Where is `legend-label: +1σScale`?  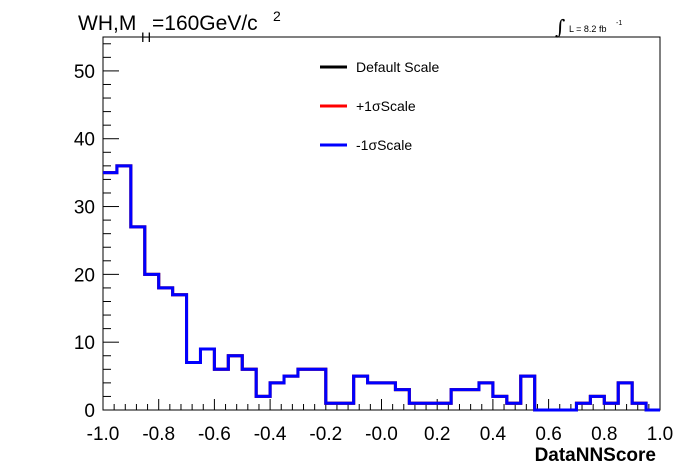
legend-label: +1σScale is located at coordinates (386, 106).